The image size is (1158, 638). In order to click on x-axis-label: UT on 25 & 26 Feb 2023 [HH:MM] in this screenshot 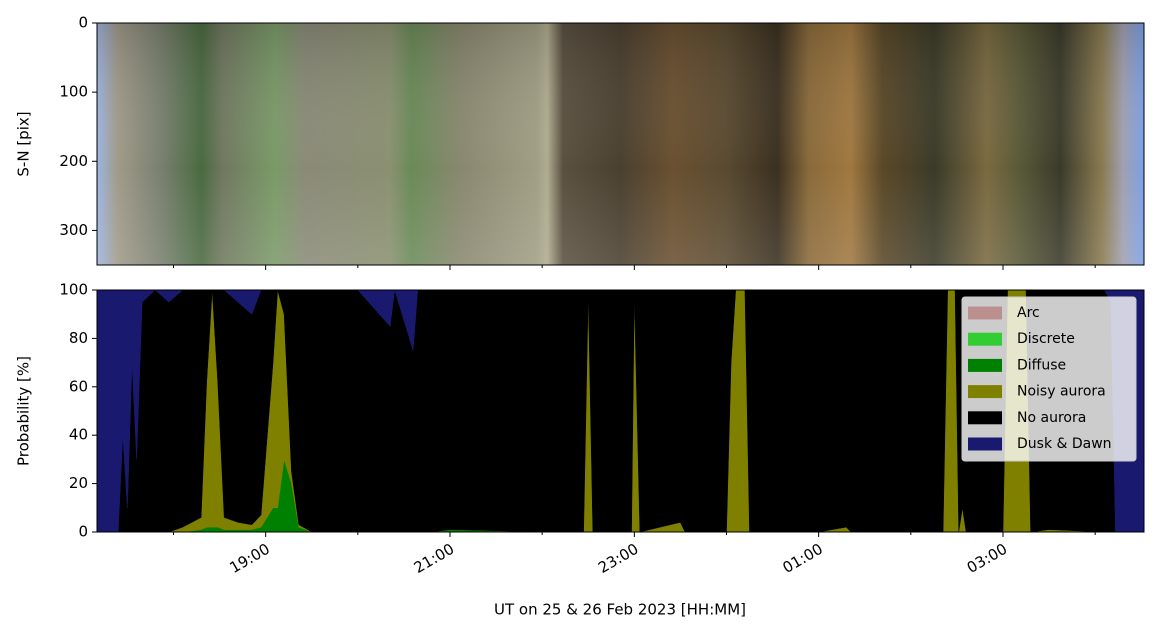, I will do `click(620, 610)`.